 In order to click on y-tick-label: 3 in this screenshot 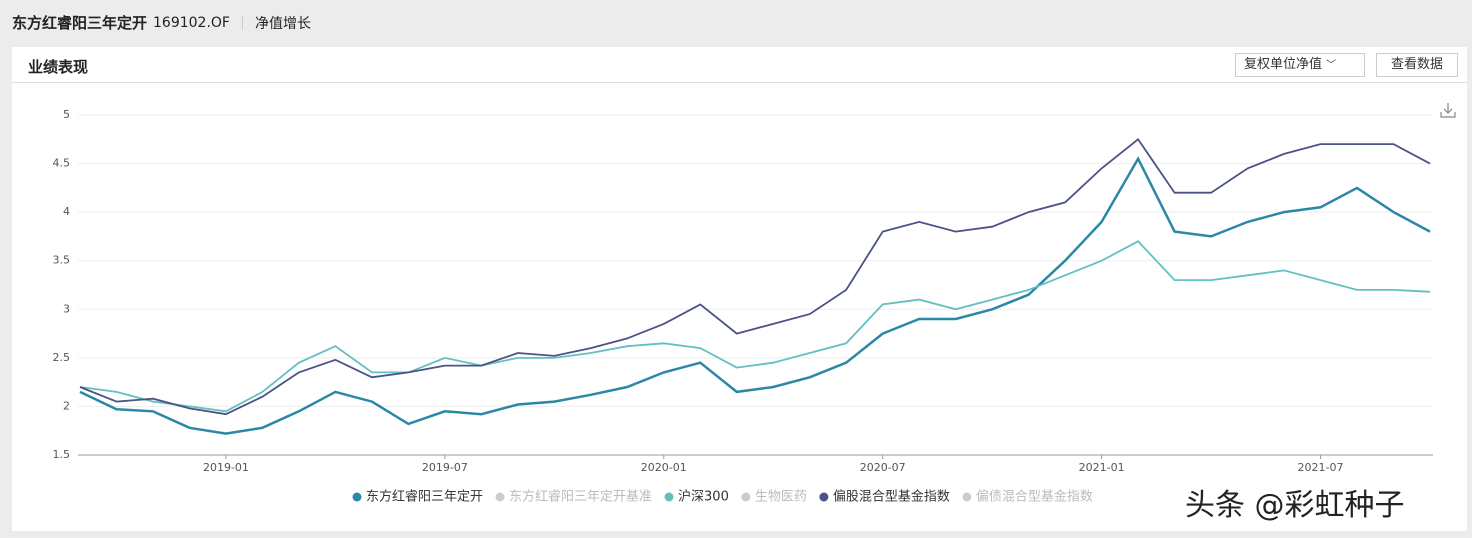, I will do `click(66, 308)`.